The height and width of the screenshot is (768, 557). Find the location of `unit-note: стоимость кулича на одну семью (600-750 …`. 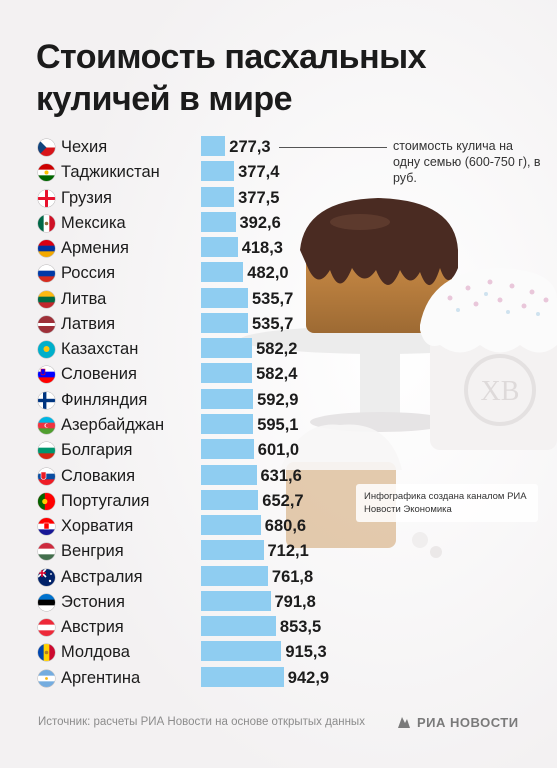

unit-note: стоимость кулича на одну семью (600-750 … is located at coordinates (467, 162).